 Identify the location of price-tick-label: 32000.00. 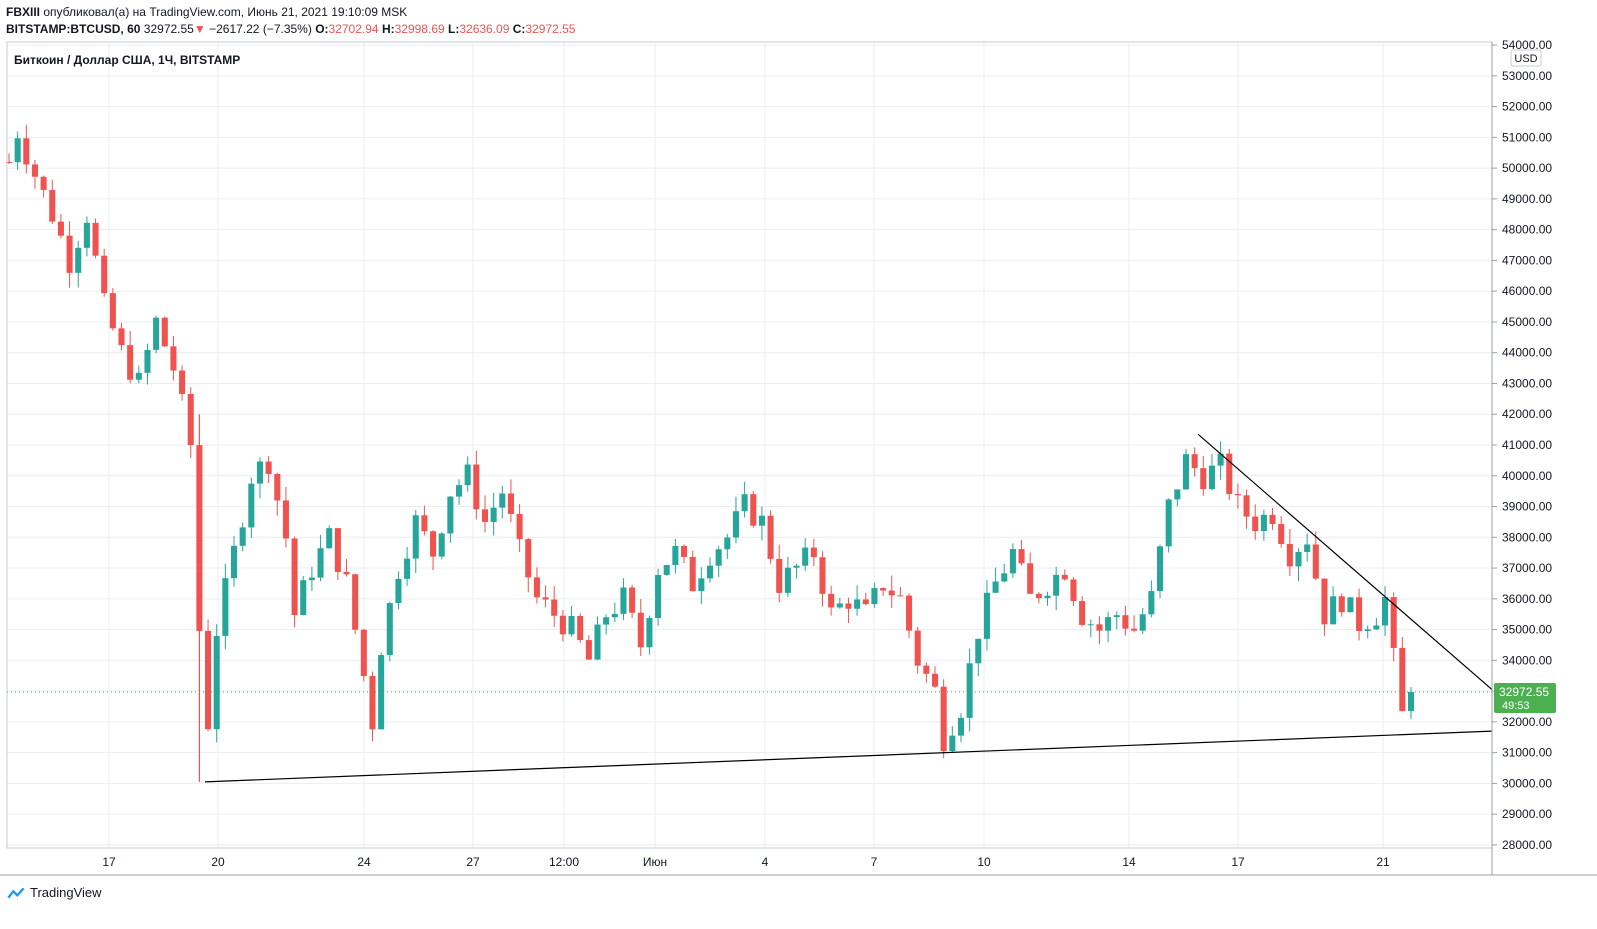
(1527, 722).